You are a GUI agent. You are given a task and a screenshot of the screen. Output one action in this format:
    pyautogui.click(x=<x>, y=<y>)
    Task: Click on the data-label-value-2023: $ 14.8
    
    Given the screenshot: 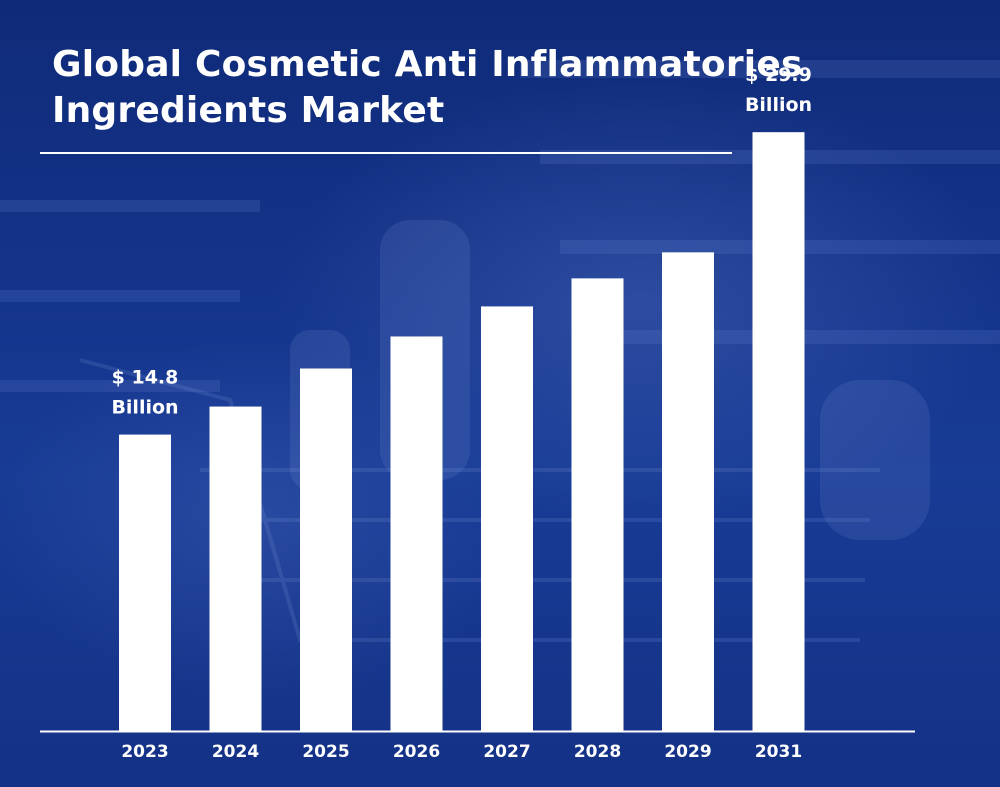 What is the action you would take?
    pyautogui.click(x=145, y=378)
    